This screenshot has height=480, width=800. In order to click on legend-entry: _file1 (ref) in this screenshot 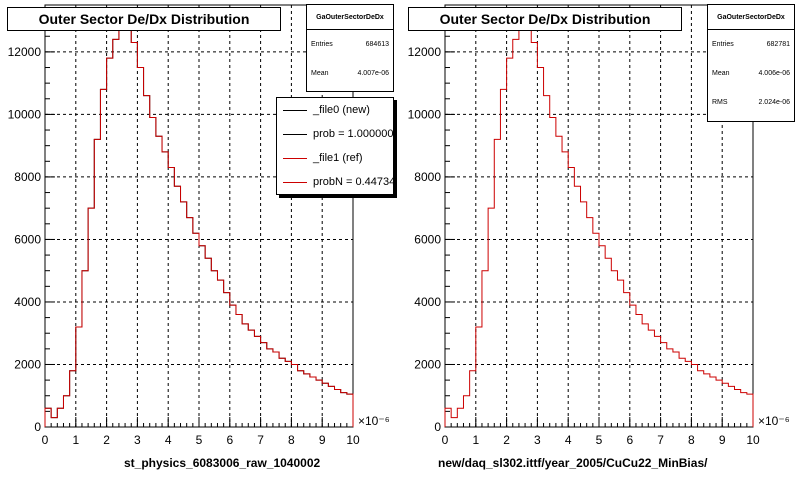, I will do `click(335, 158)`.